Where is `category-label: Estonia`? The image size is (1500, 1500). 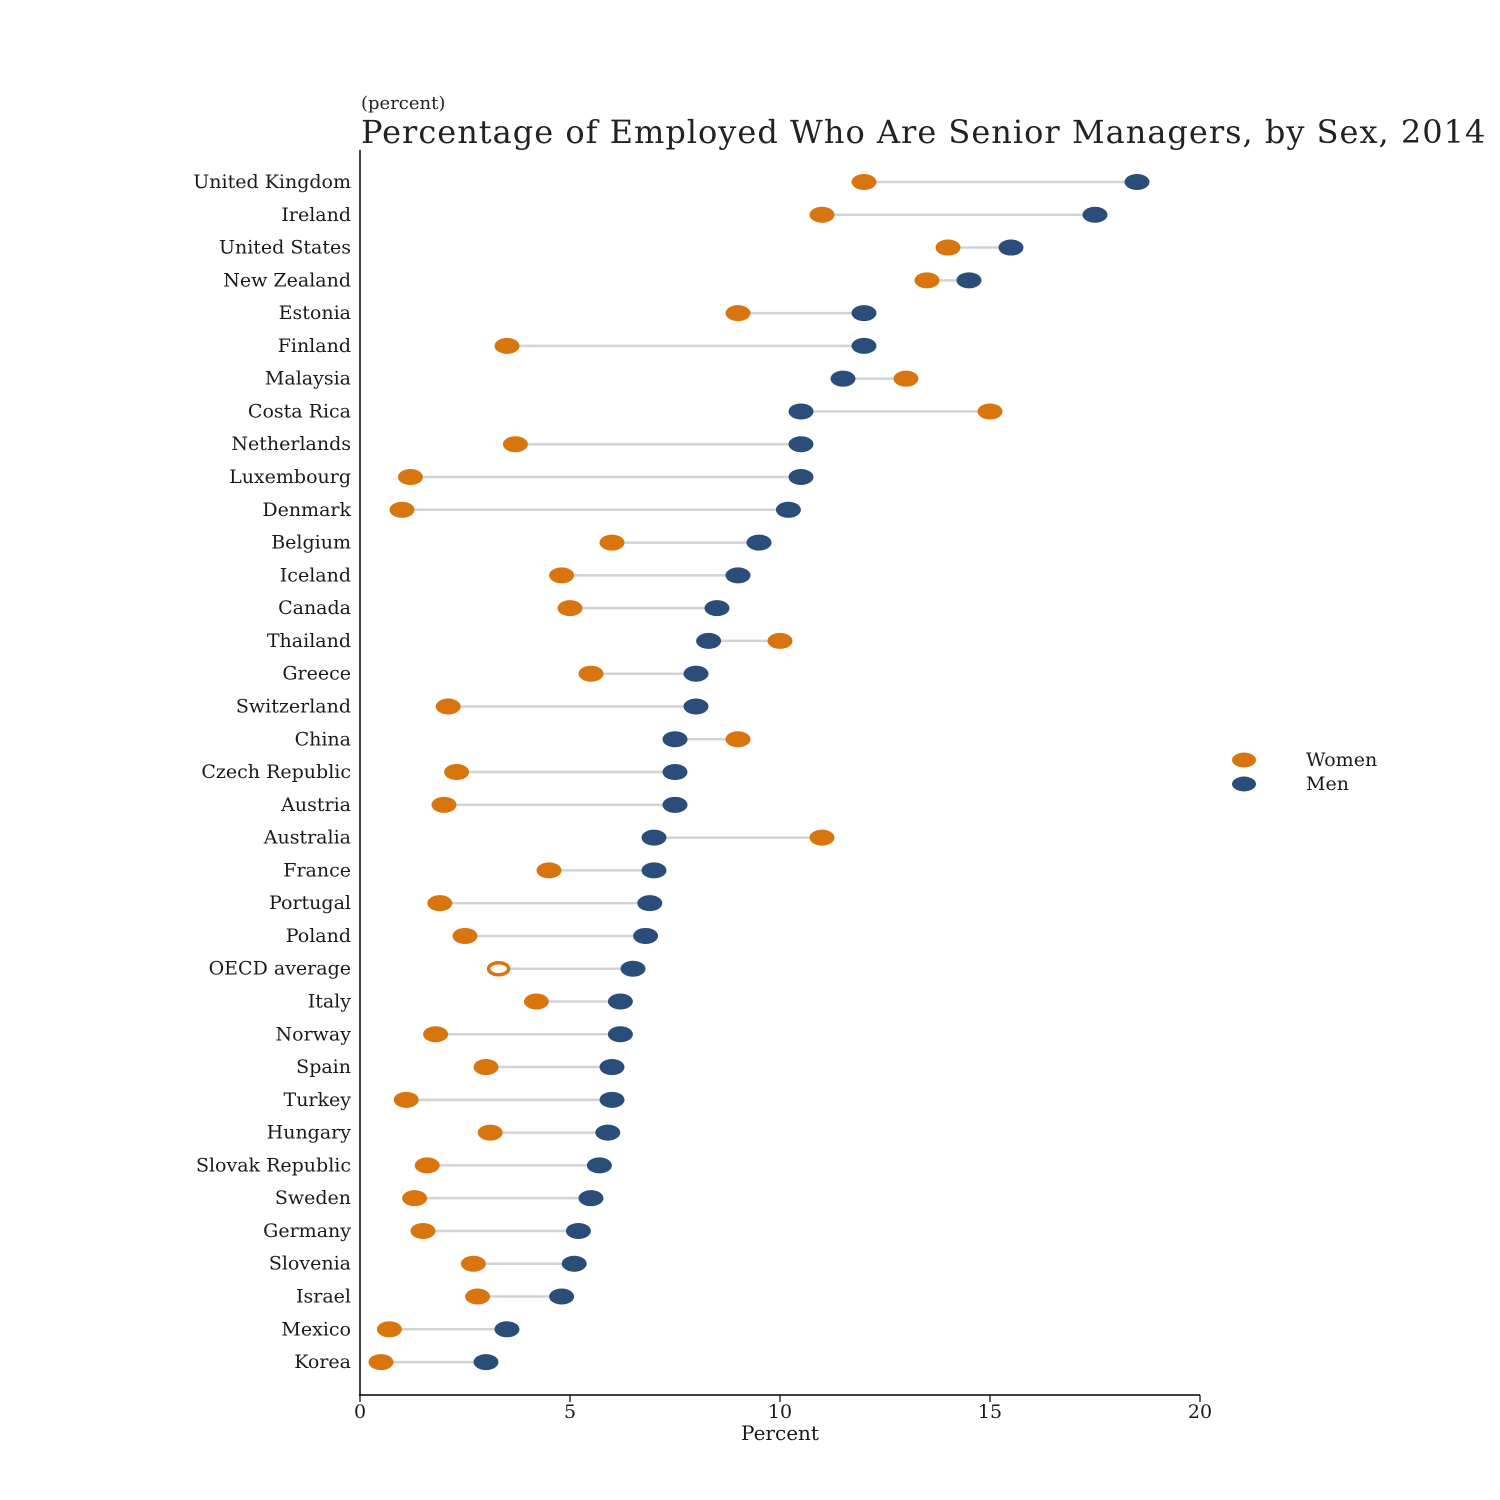
category-label: Estonia is located at coordinates (315, 313).